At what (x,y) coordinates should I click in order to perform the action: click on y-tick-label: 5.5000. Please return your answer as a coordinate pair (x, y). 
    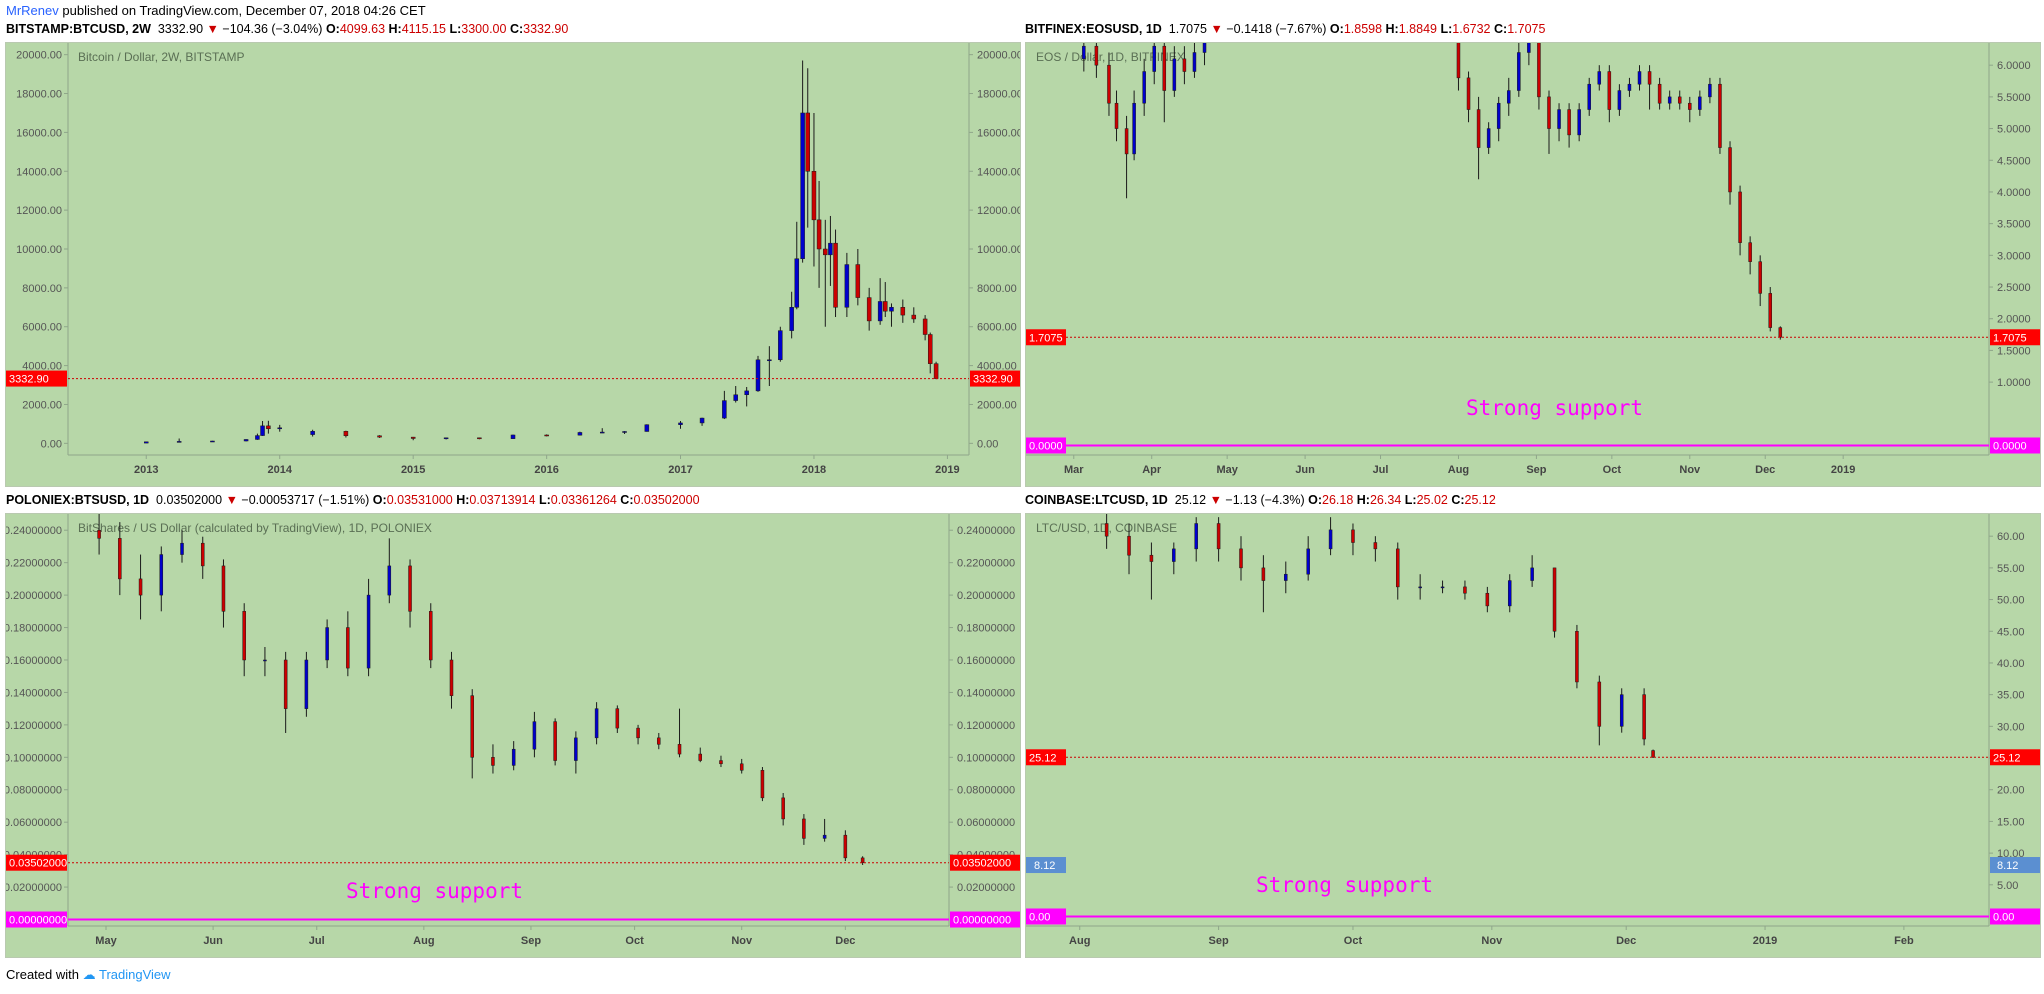
    Looking at the image, I should click on (2014, 98).